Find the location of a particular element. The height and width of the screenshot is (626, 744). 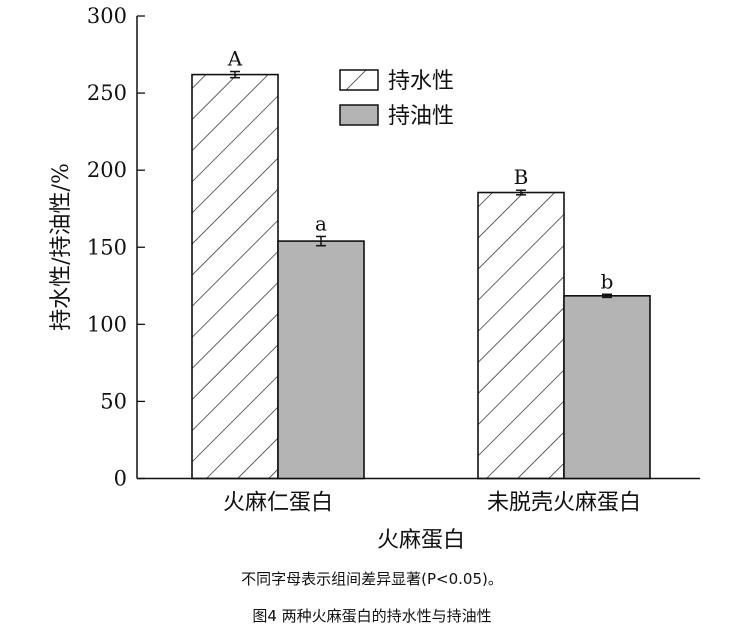

significance-letter: b is located at coordinates (607, 281).